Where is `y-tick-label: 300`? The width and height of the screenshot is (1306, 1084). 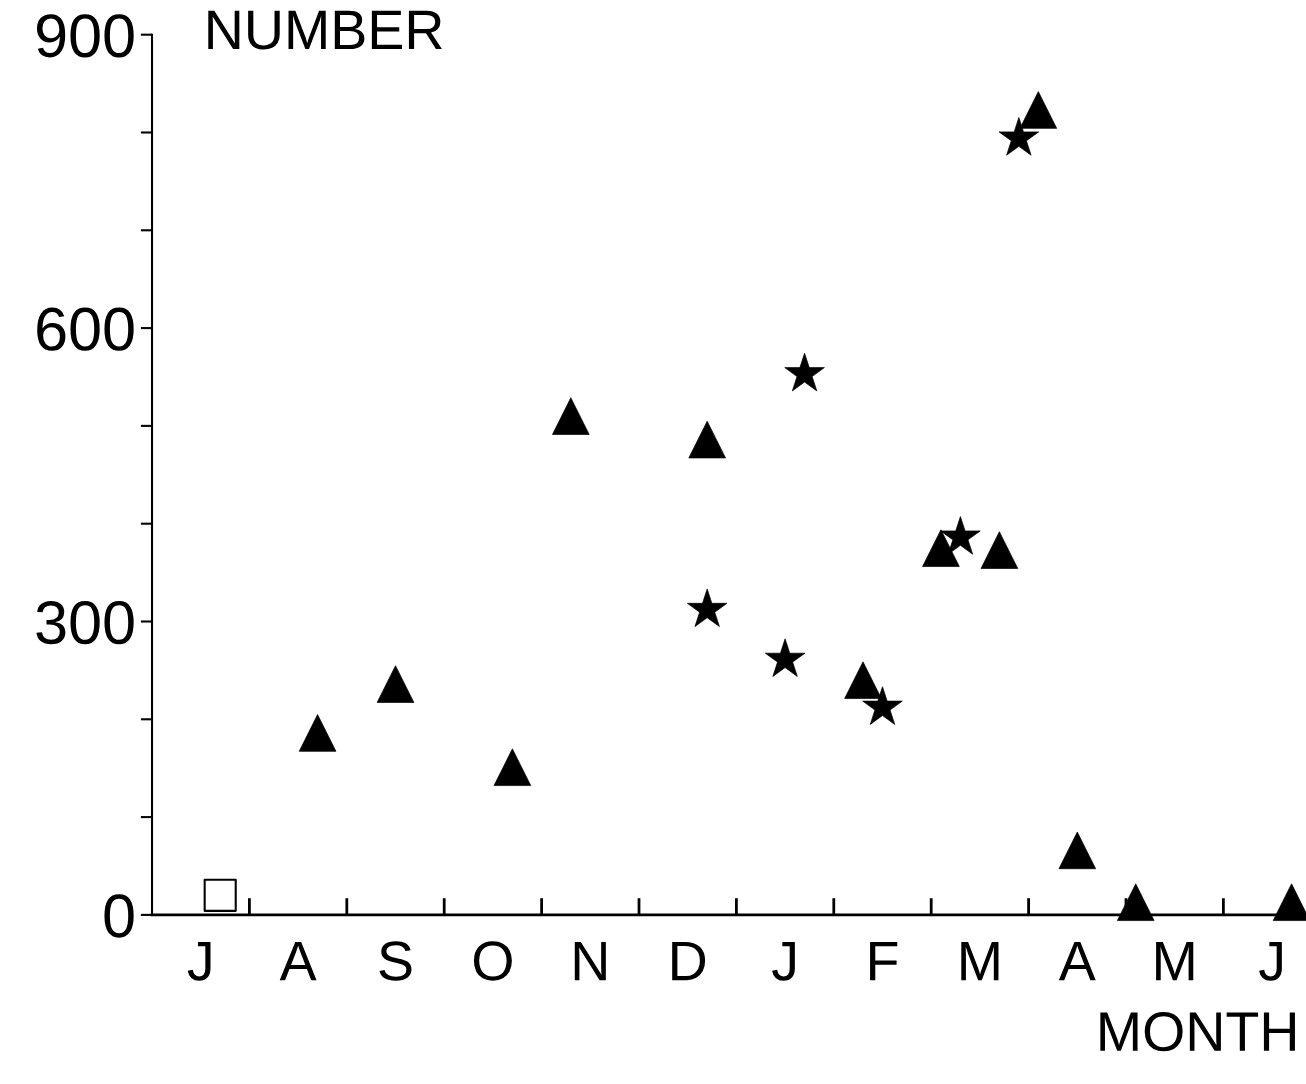 y-tick-label: 300 is located at coordinates (85, 622).